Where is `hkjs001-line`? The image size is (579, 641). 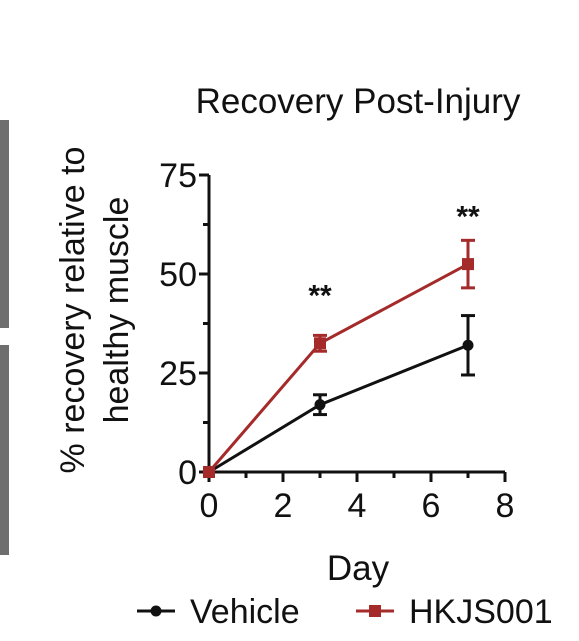 hkjs001-line is located at coordinates (338, 367).